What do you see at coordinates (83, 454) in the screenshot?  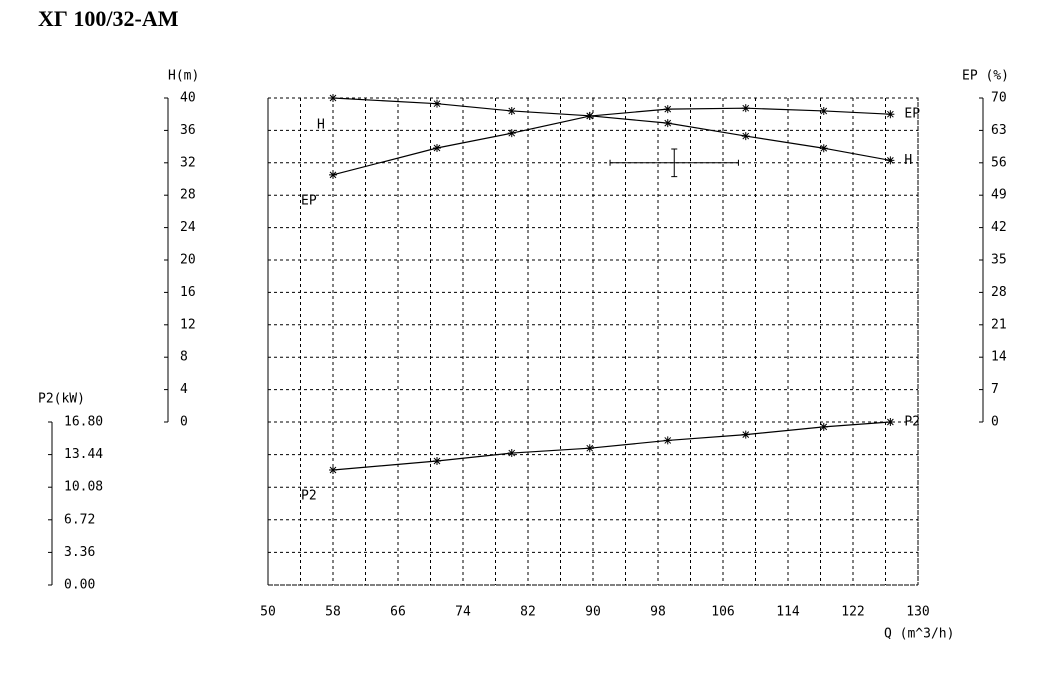 I see `y3-tick-label: 13.44` at bounding box center [83, 454].